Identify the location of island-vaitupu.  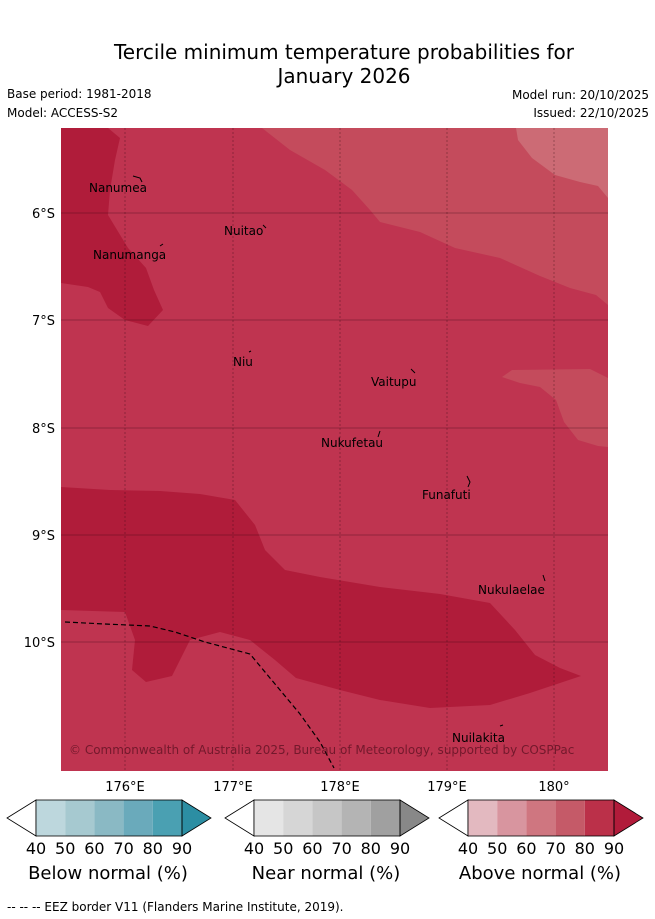
(413, 371).